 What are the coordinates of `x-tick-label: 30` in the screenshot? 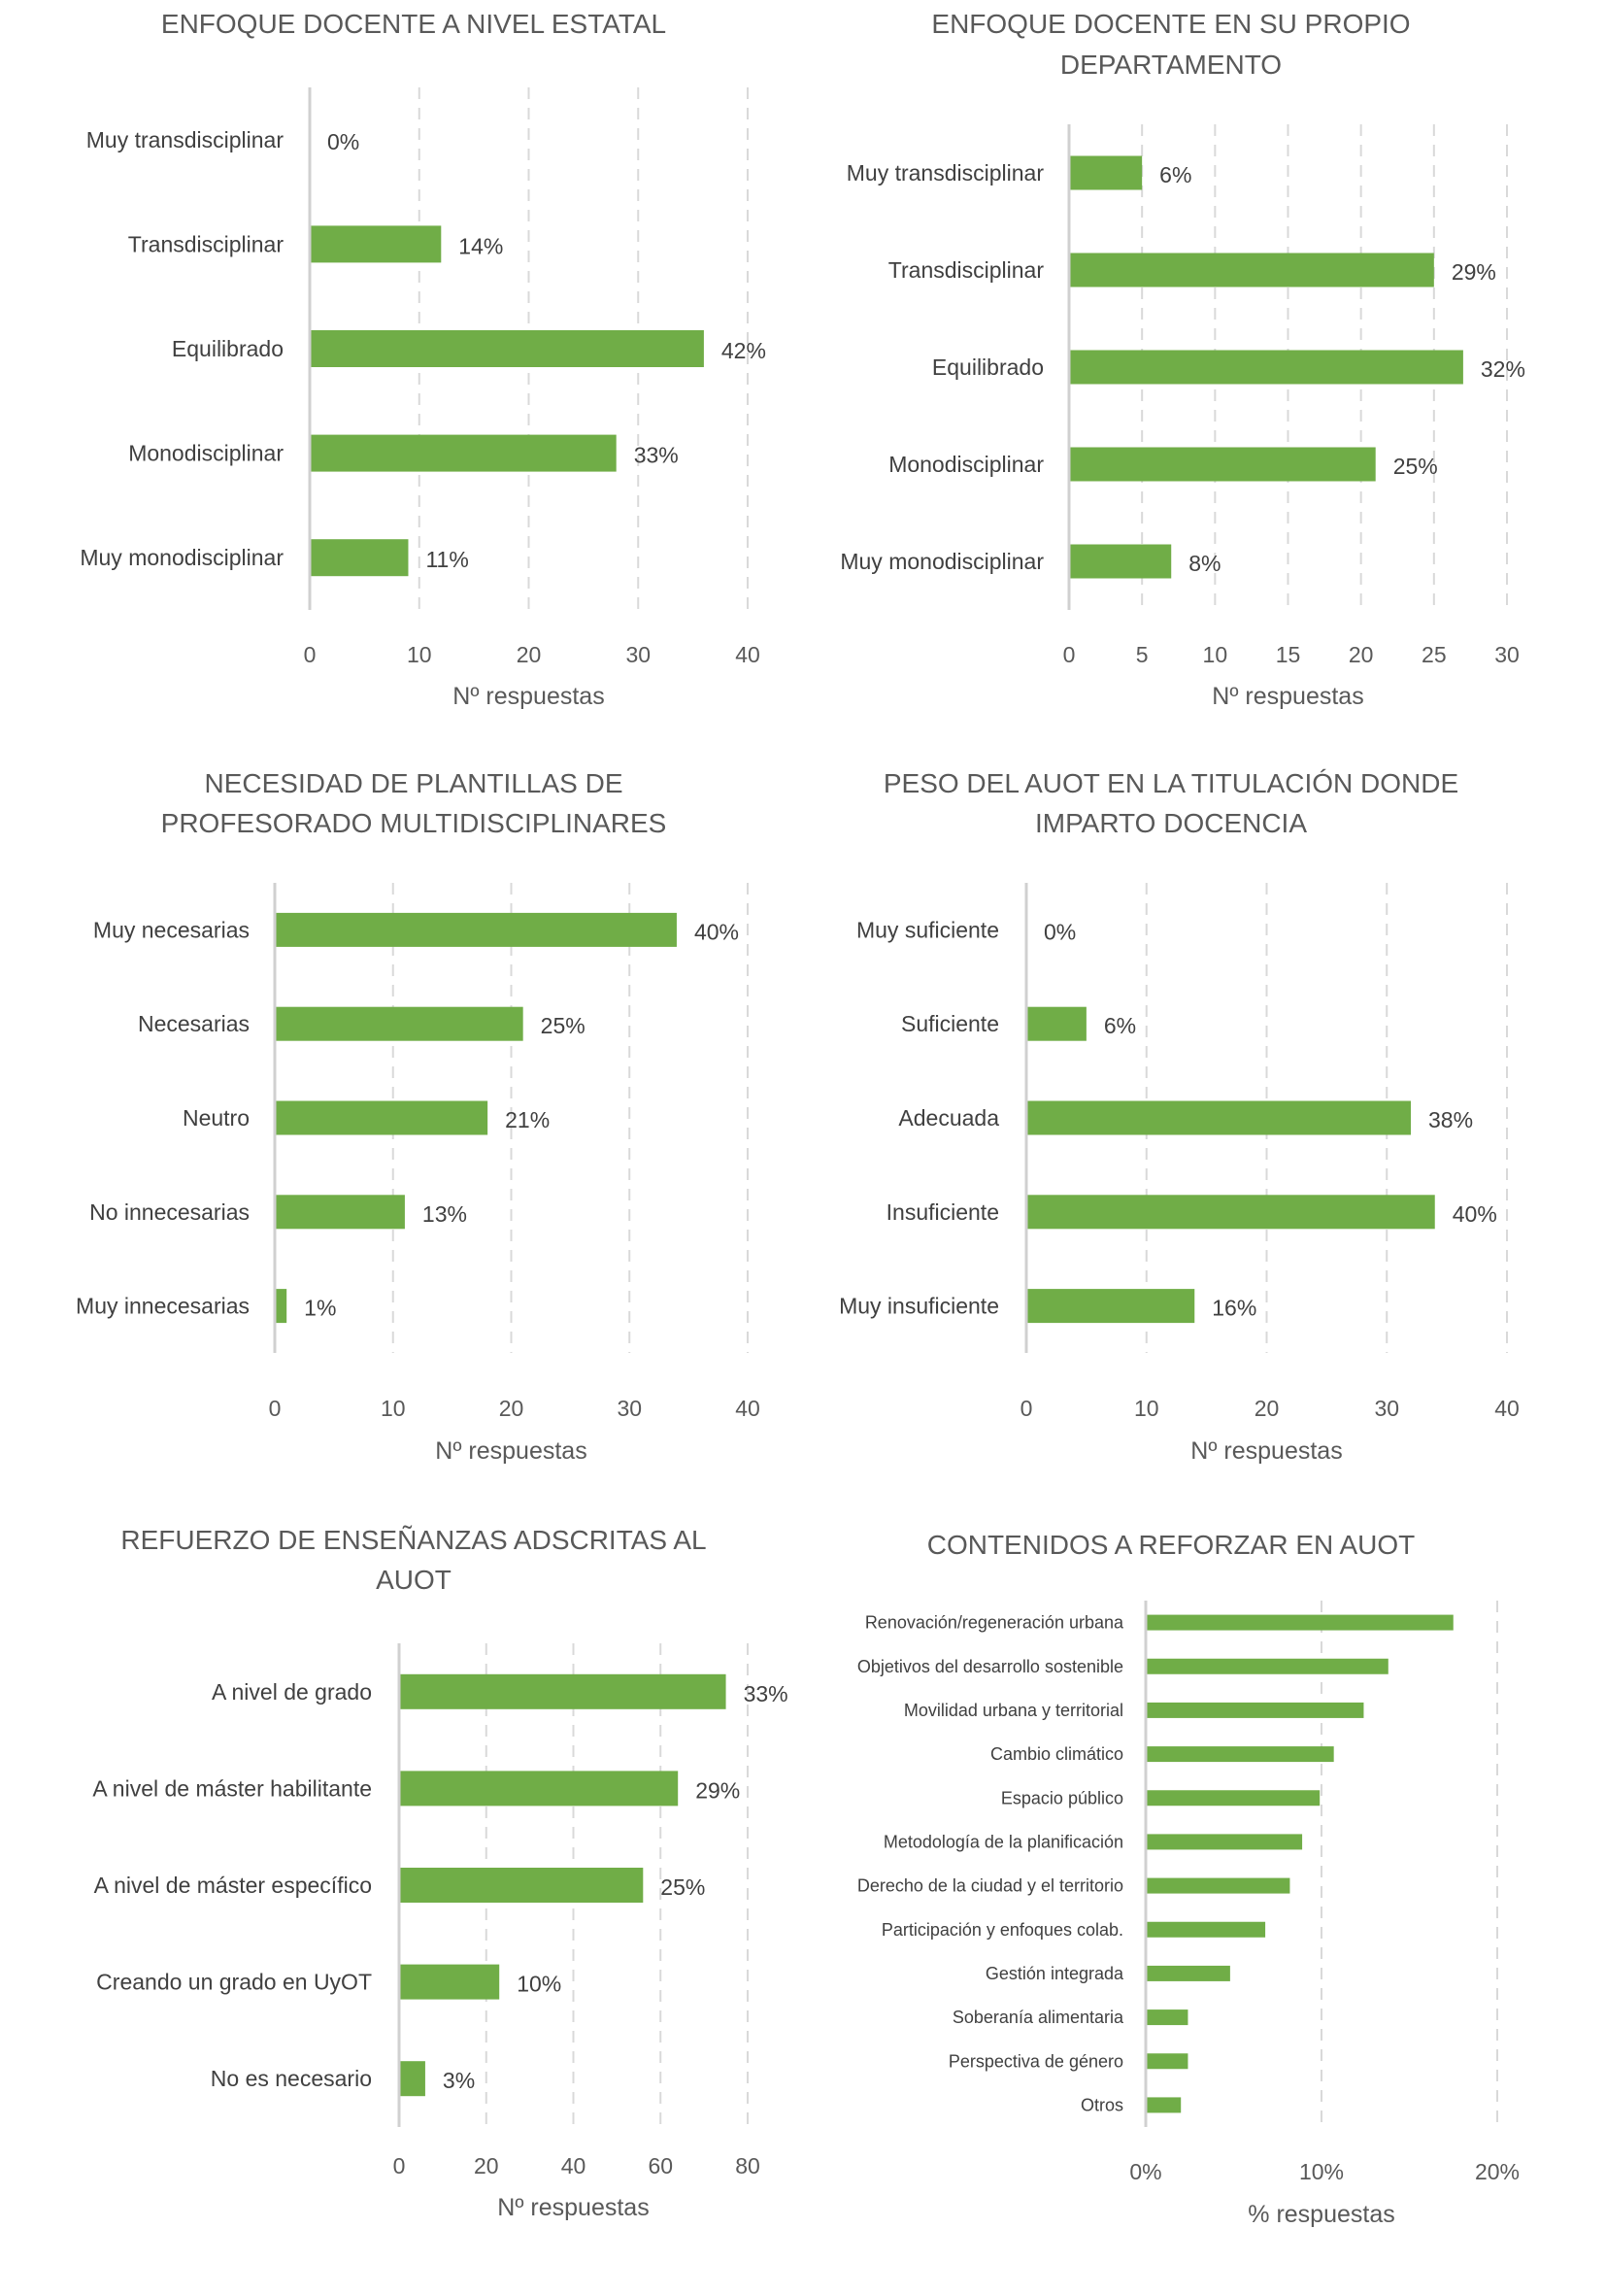 It's located at (1386, 1408).